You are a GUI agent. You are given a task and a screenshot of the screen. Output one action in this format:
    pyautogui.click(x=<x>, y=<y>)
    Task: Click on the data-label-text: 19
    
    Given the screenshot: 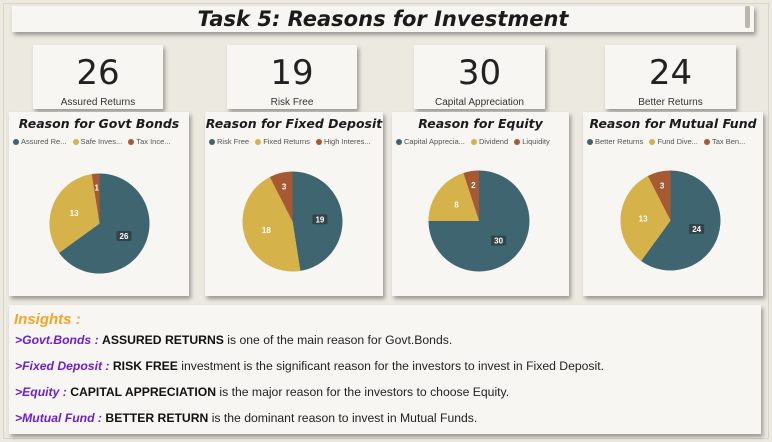 What is the action you would take?
    pyautogui.click(x=319, y=219)
    